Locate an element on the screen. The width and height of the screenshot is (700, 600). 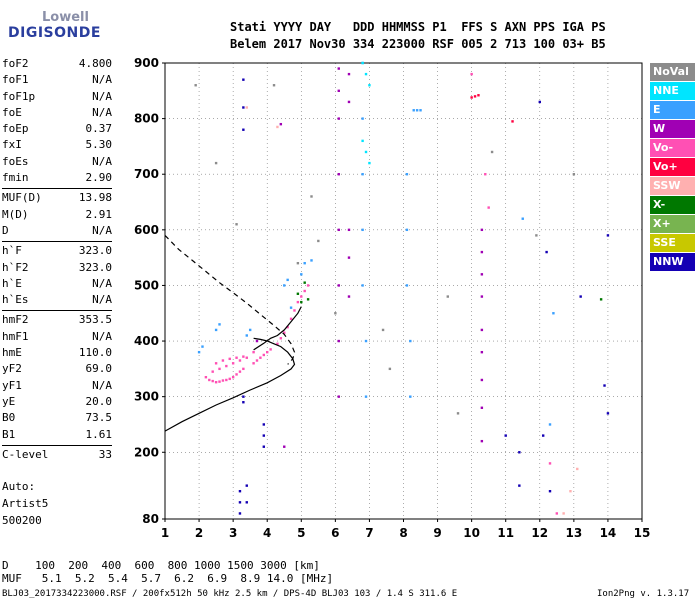
param-row: yF1 N/A is located at coordinates (57, 386).